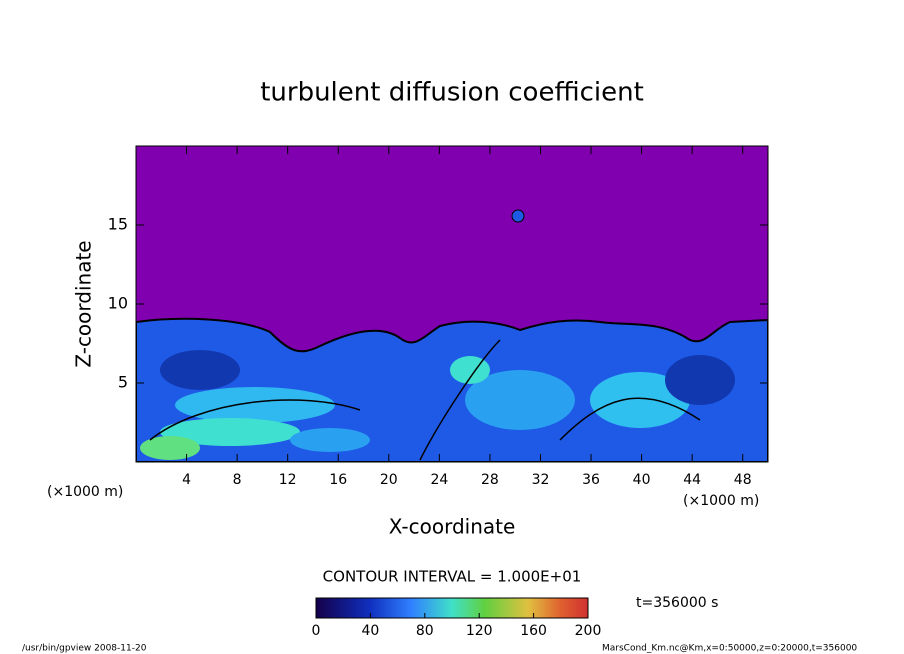 This screenshot has height=654, width=904. Describe the element at coordinates (84, 303) in the screenshot. I see `y-axis-label: Z-coordinate` at that location.